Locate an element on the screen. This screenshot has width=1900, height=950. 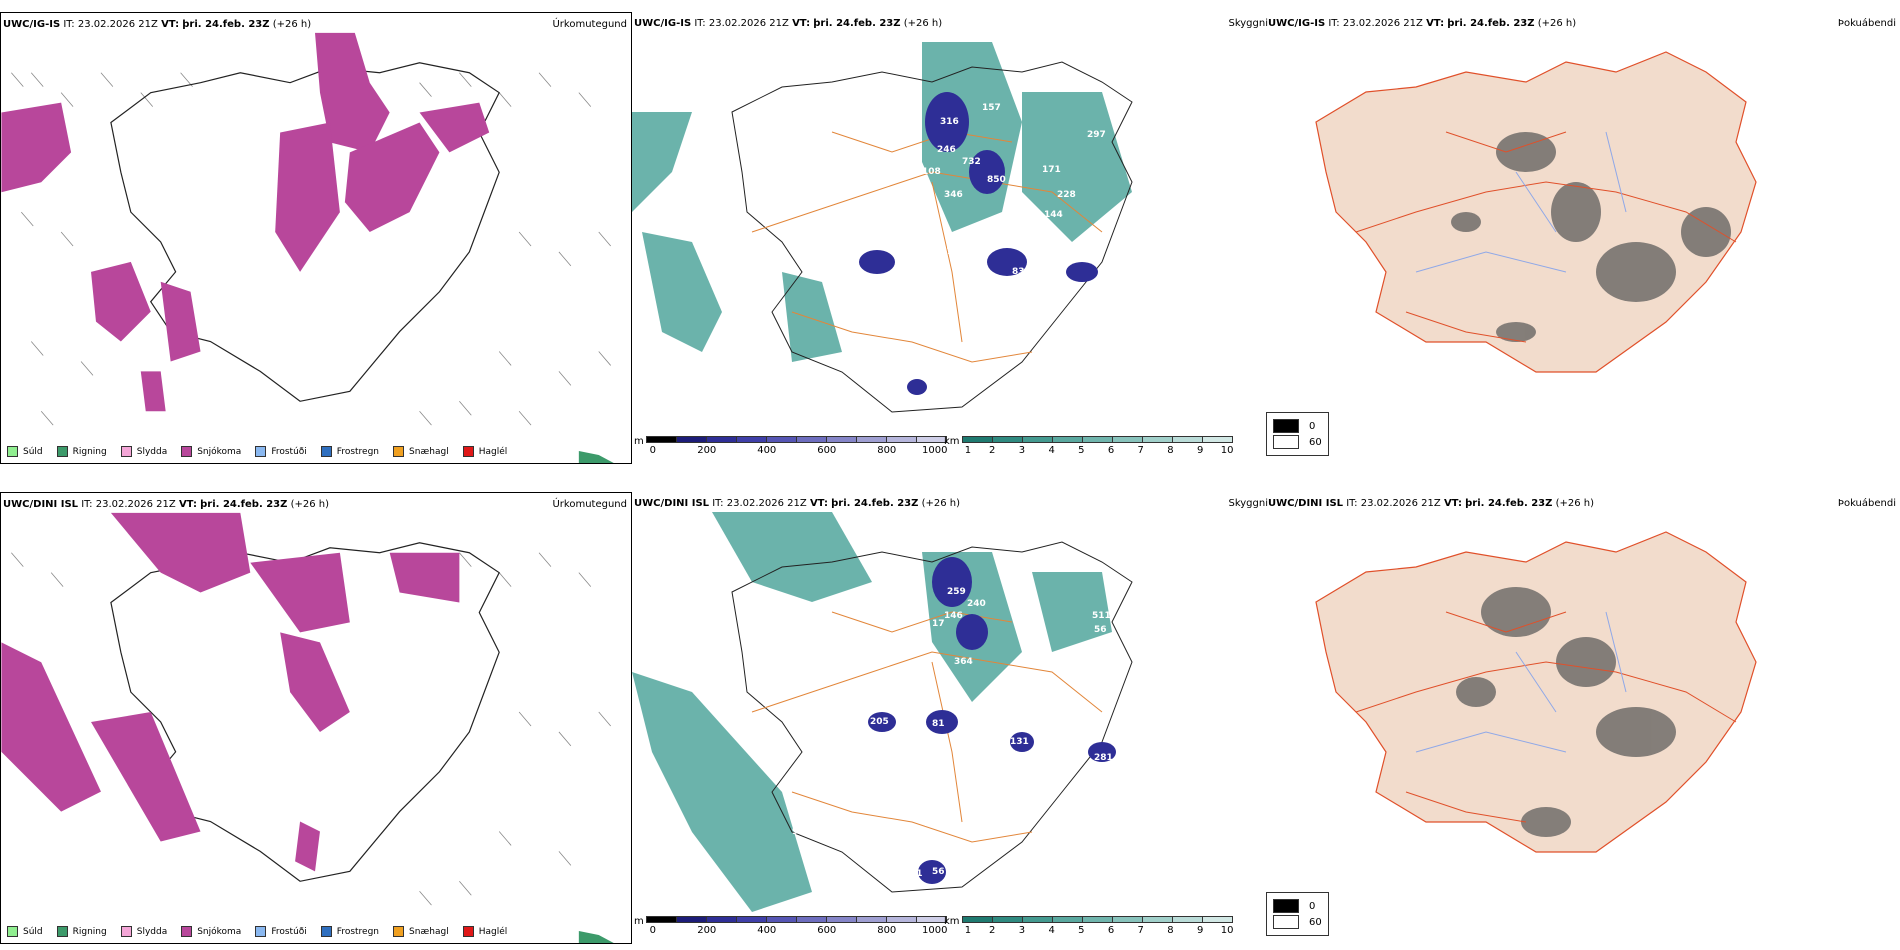
map-label: 346 is located at coordinates (953, 195).